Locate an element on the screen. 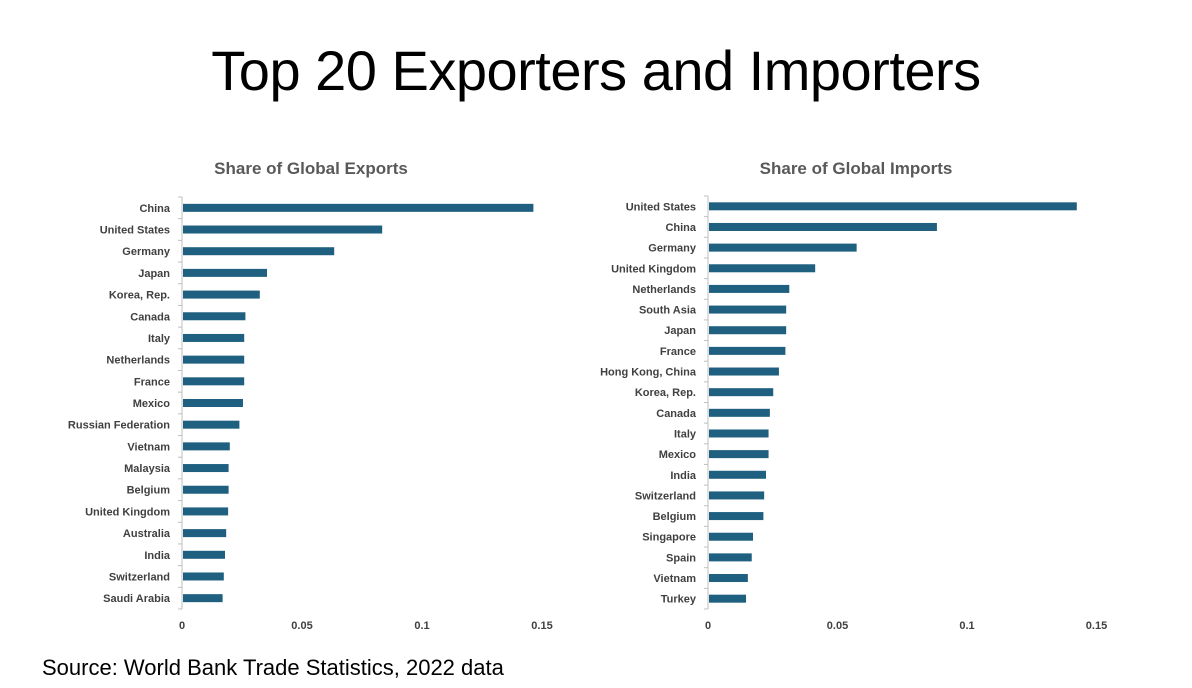  export-label-switzerland: Switzerland is located at coordinates (139, 577).